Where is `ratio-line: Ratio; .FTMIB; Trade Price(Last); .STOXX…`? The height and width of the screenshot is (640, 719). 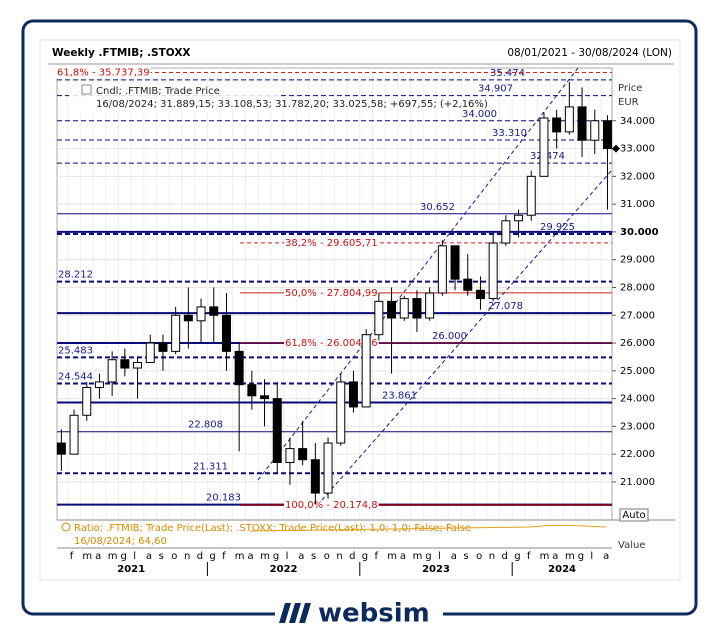
ratio-line: Ratio; .FTMIB; Trade Price(Last); .STOXX… is located at coordinates (272, 528).